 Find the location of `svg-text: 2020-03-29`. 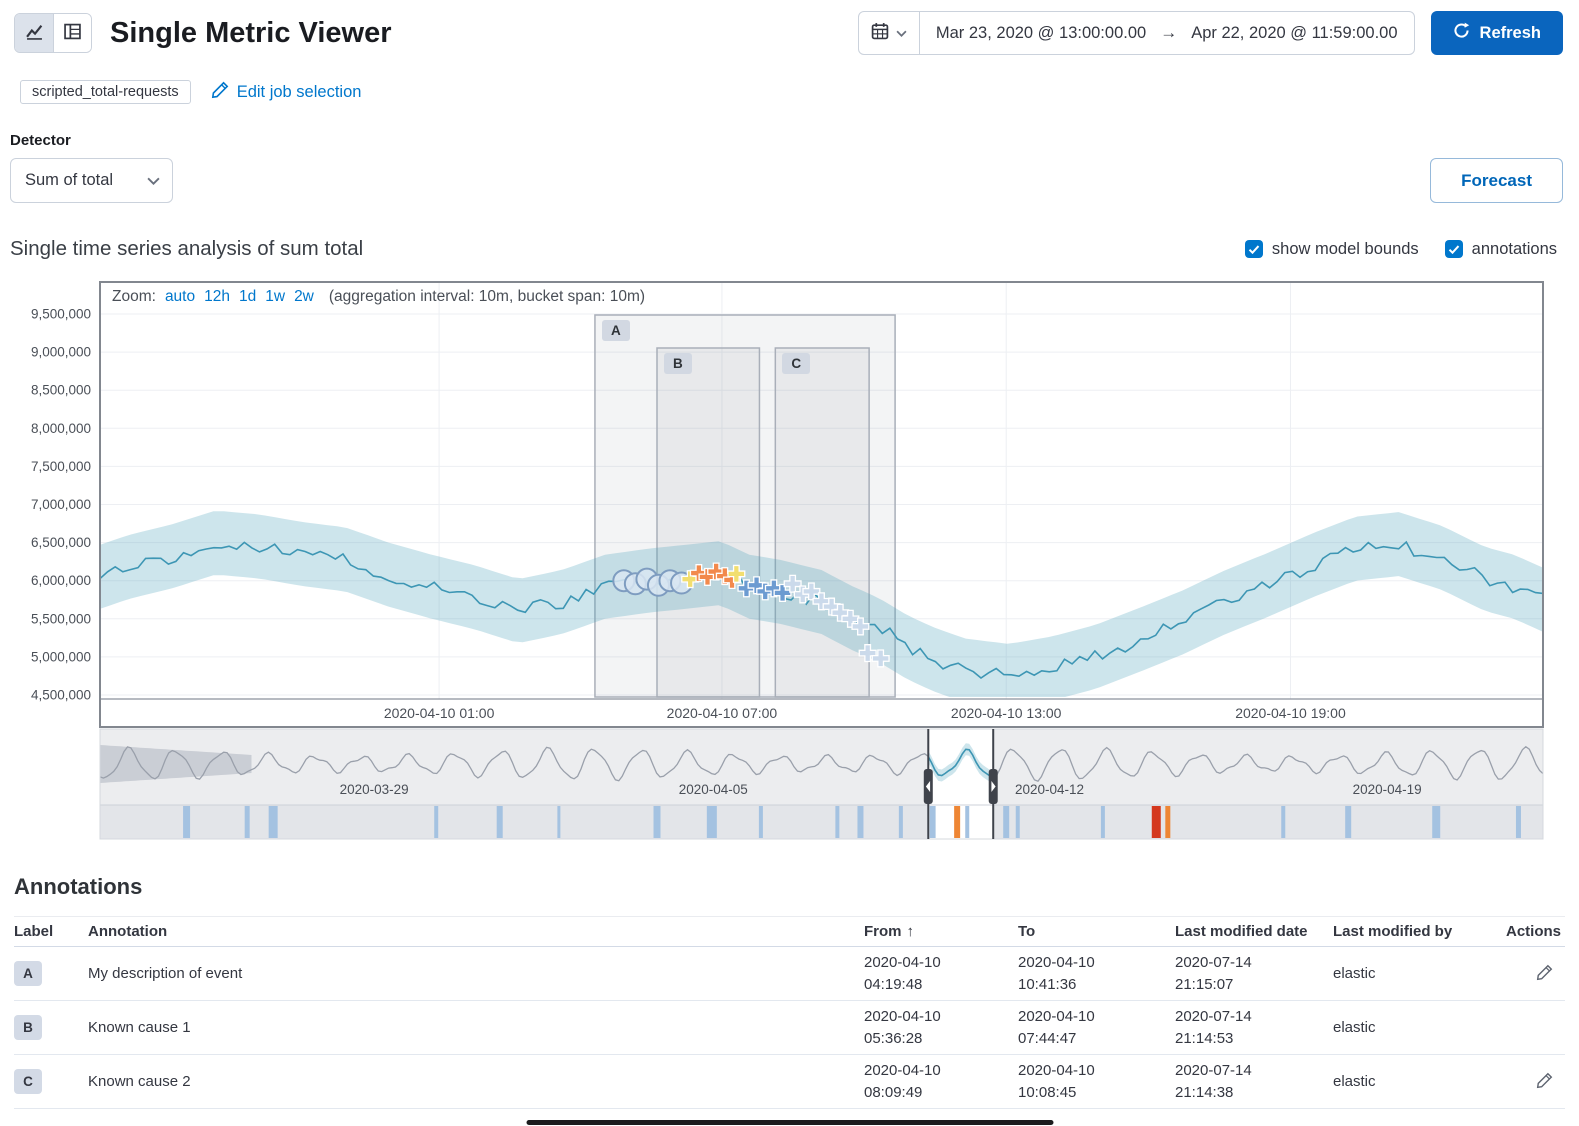

svg-text: 2020-03-29 is located at coordinates (374, 789).